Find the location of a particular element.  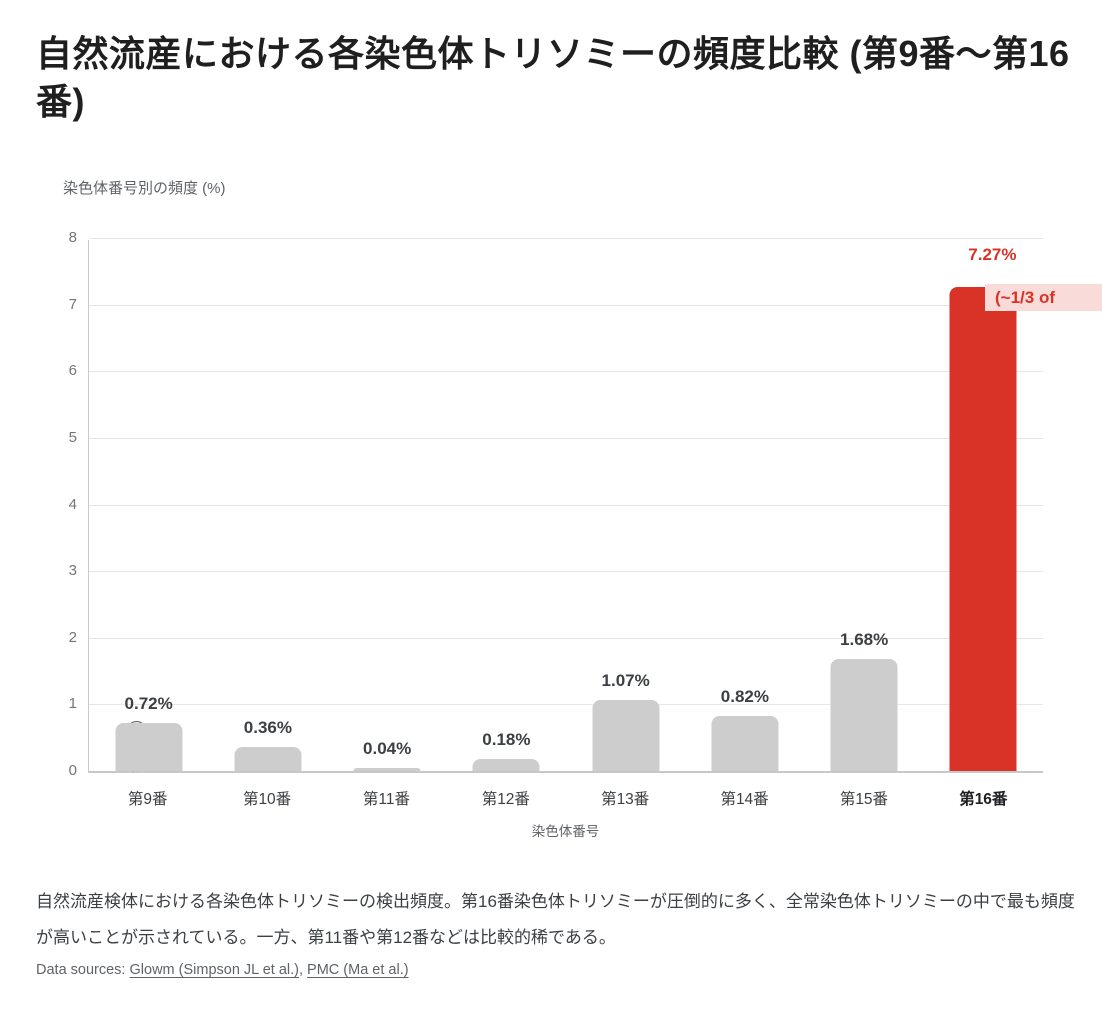

chart-subtitle: 染色体番号別の頻度 (%) is located at coordinates (144, 188).